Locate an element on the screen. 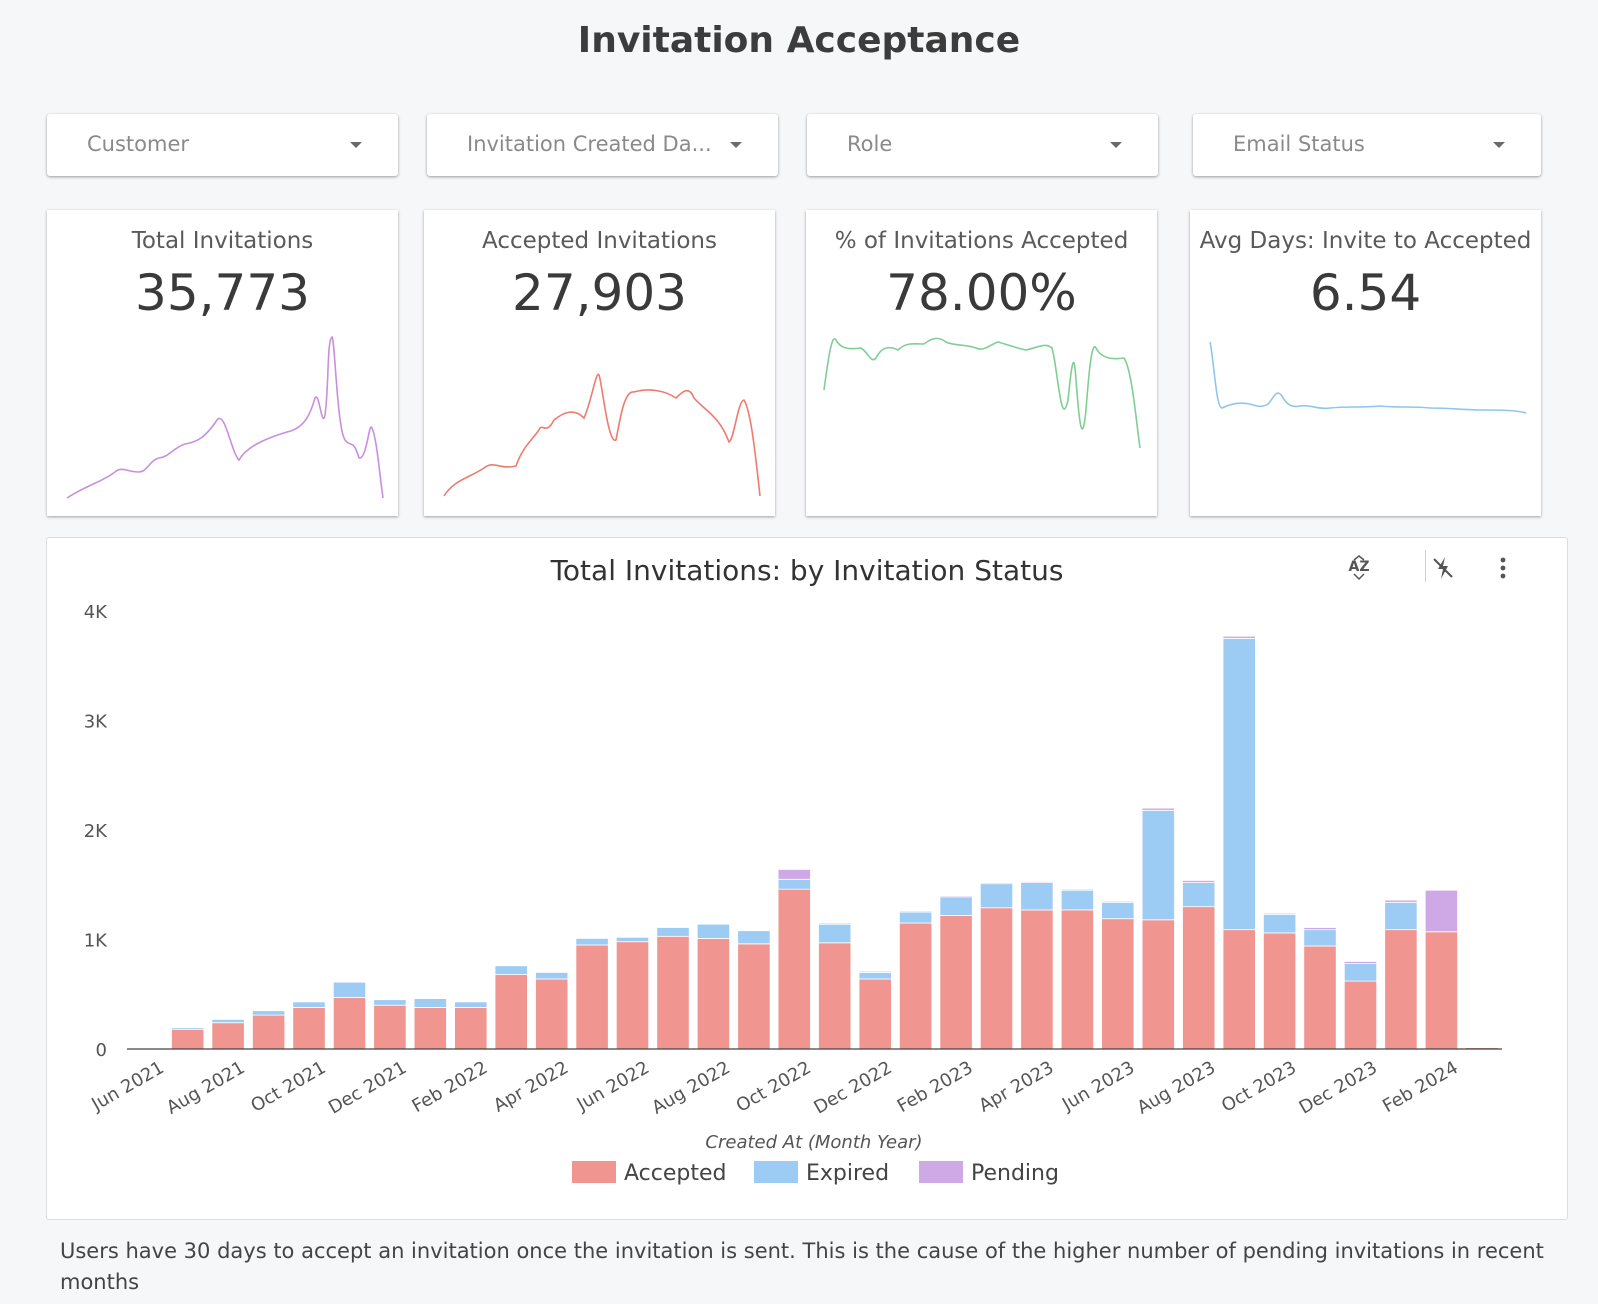  percent-accepted-sparkline is located at coordinates (982, 393).